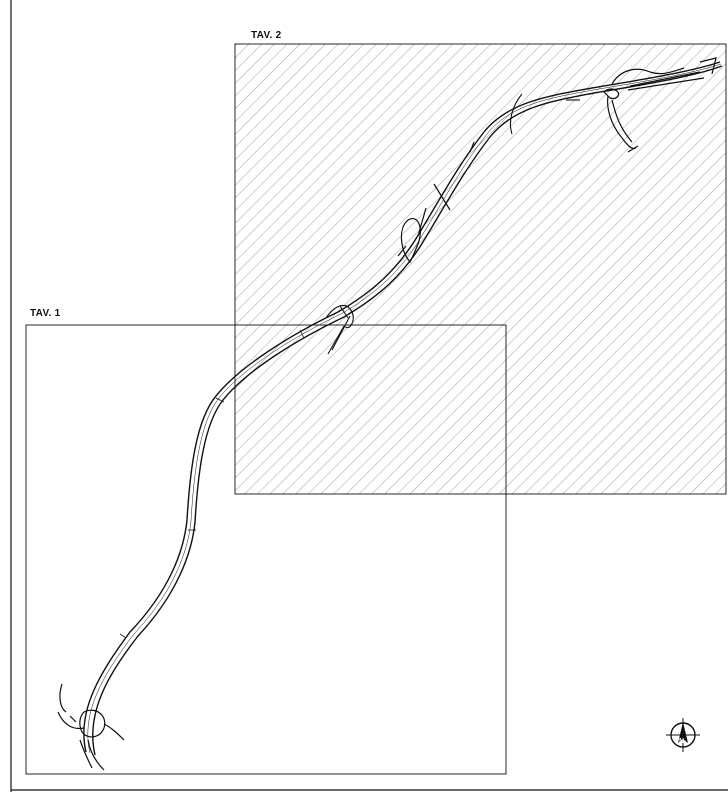 The width and height of the screenshot is (728, 792). I want to click on sheet-tav2-label: TAV. 2, so click(266, 35).